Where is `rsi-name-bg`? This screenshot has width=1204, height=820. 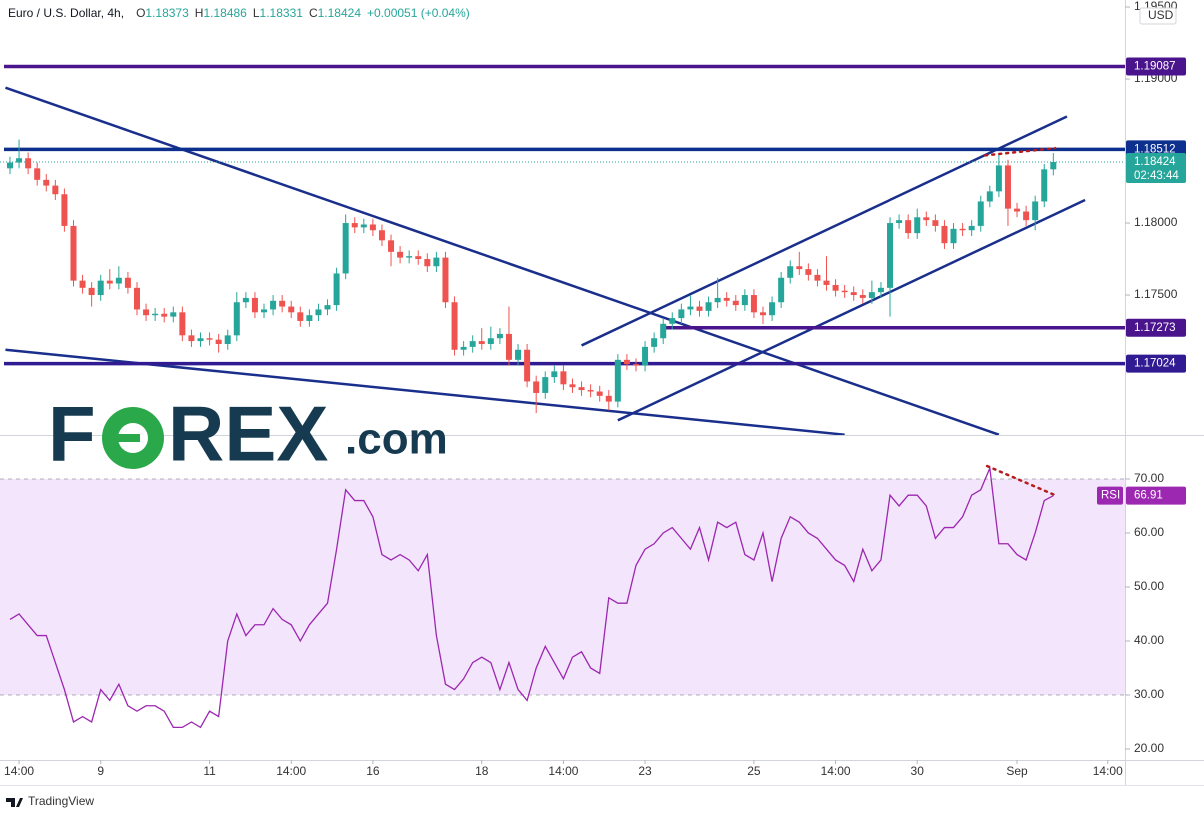
rsi-name-bg is located at coordinates (1110, 495).